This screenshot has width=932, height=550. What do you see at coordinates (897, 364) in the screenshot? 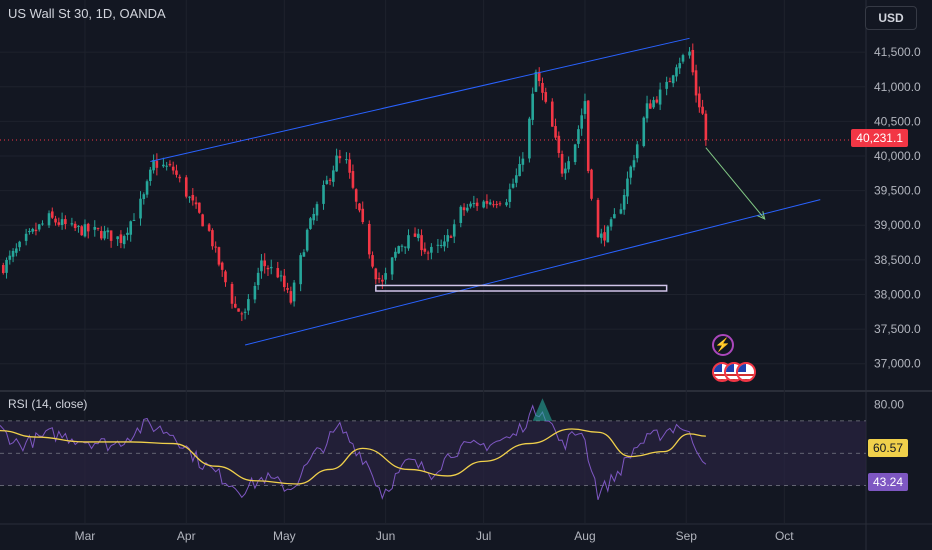
I see `price-tick-label: 37,000.0` at bounding box center [897, 364].